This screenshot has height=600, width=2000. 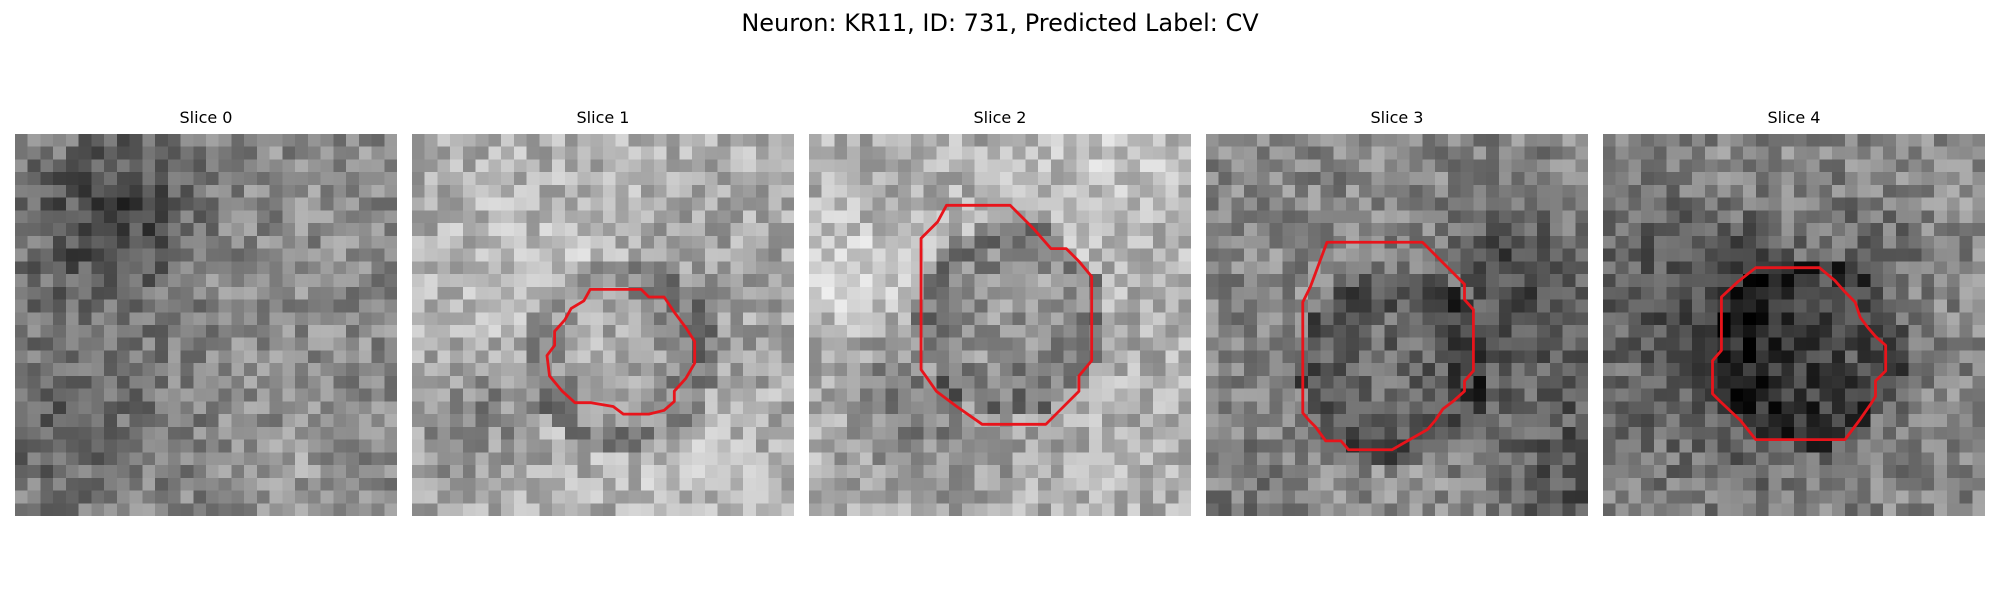 I want to click on slice-panel-2: Slice 2, so click(x=1000, y=312).